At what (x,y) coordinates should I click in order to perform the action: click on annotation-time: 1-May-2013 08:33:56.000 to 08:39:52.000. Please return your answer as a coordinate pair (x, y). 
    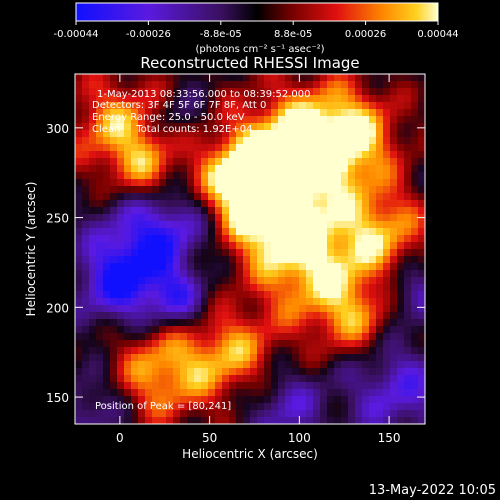
    Looking at the image, I should click on (203, 94).